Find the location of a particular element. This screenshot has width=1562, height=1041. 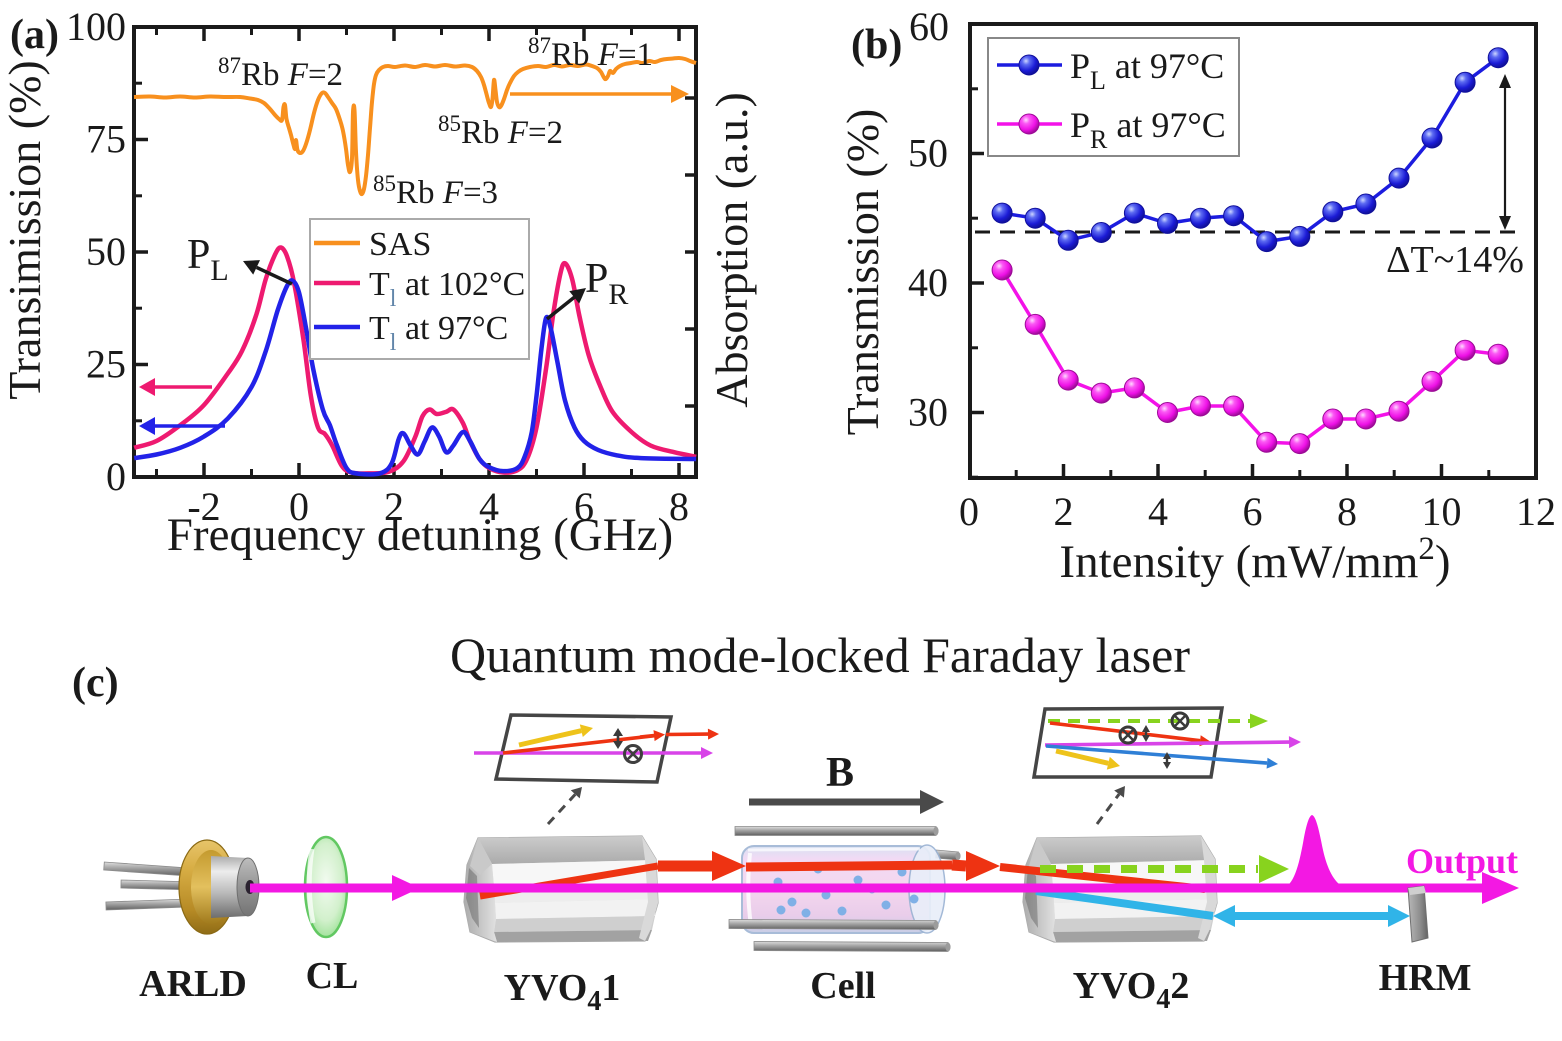

svg-text: 30 is located at coordinates (928, 412).